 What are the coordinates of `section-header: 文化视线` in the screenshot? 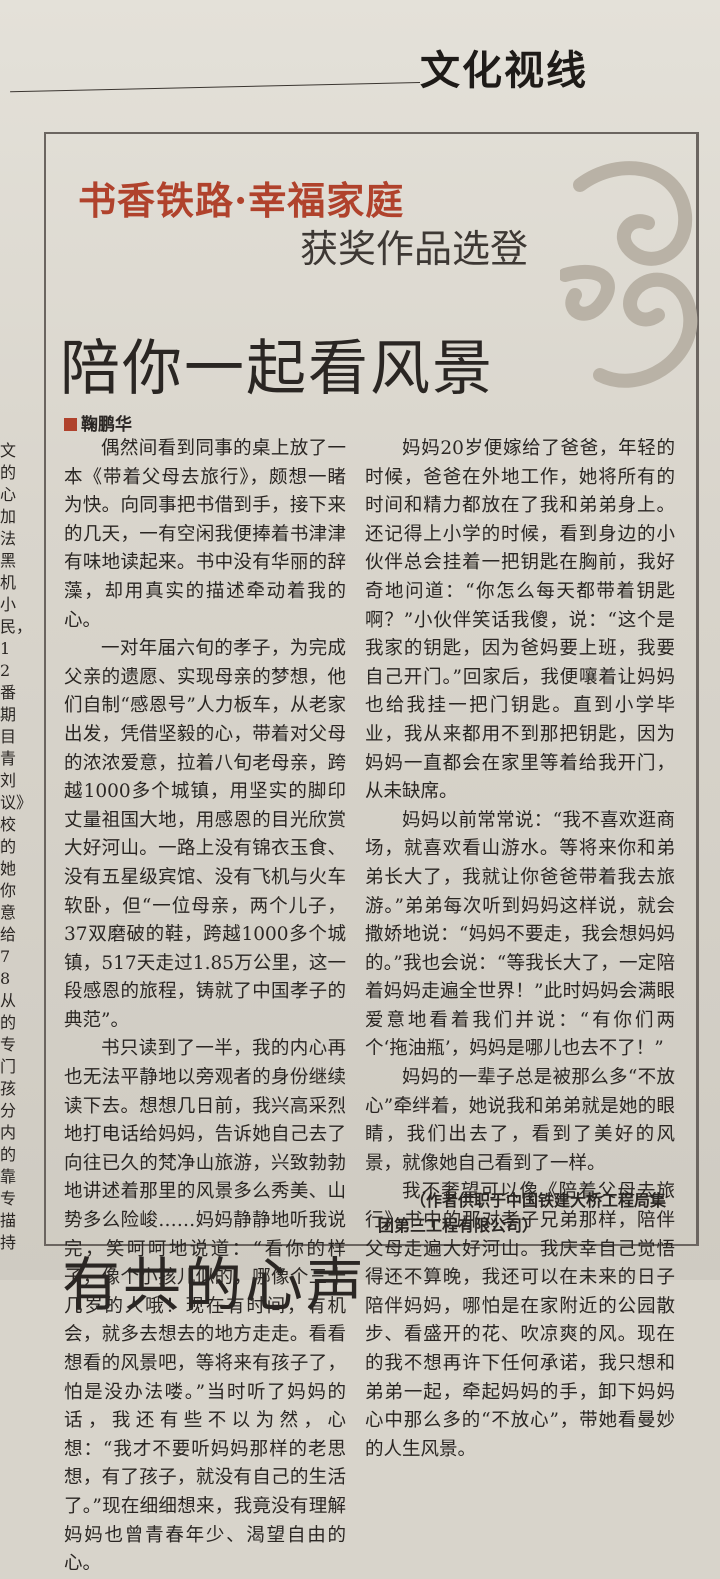 It's located at (504, 70).